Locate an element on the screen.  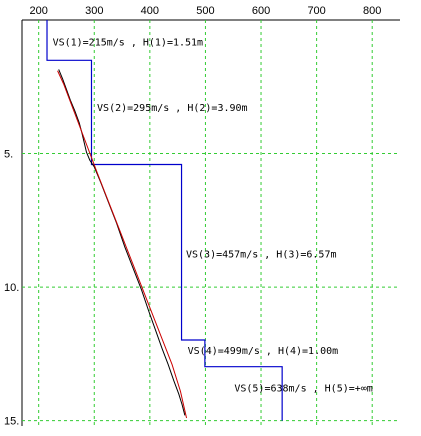
x-tick-label-700: 700 is located at coordinates (316, 11).